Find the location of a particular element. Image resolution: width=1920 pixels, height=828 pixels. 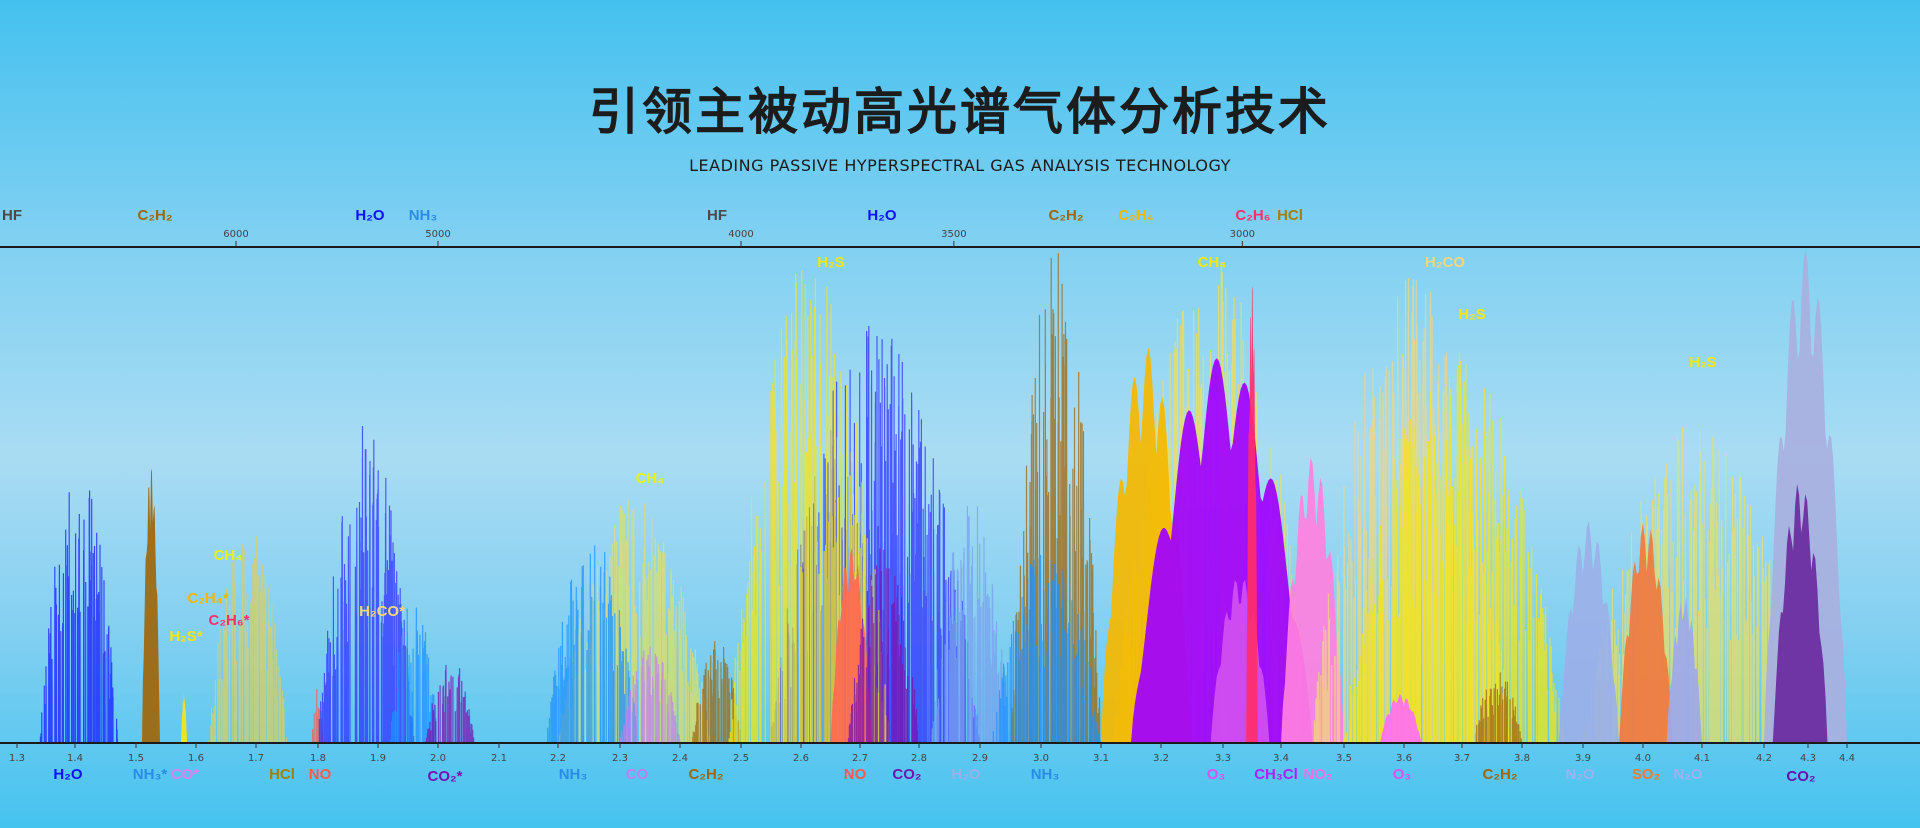

bottom-tick-label: 1.9 is located at coordinates (378, 758).